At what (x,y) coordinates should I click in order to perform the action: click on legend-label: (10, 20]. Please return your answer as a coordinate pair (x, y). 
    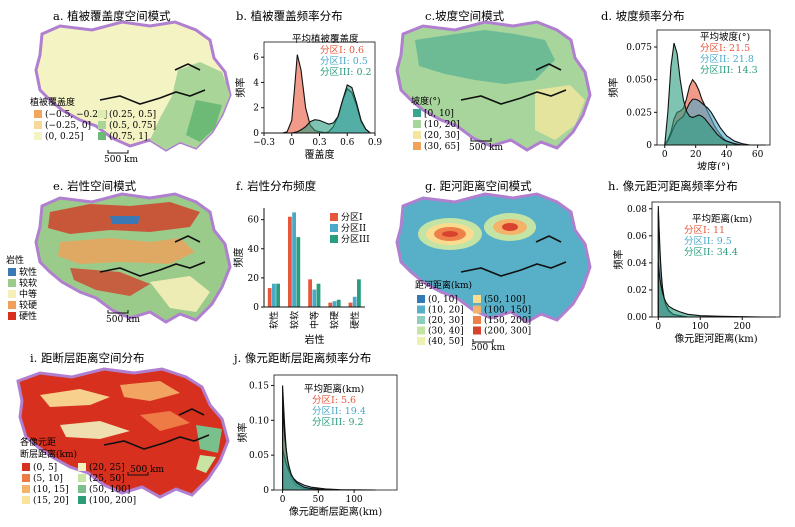
    Looking at the image, I should click on (442, 124).